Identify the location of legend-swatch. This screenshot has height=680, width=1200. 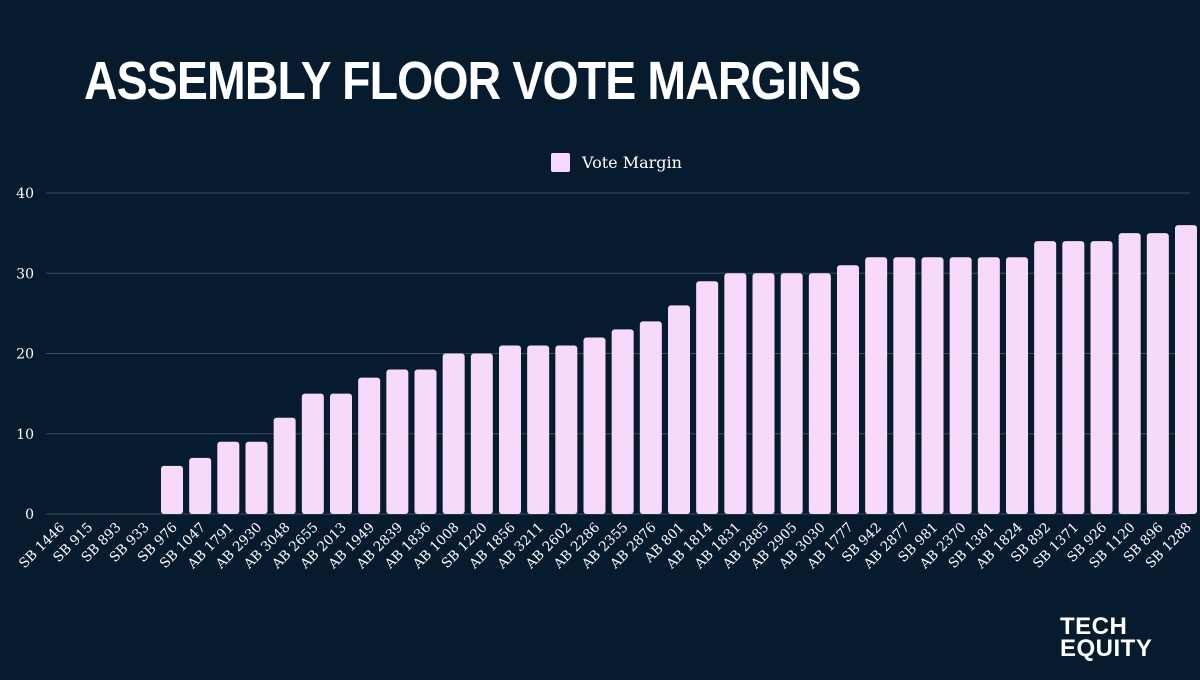
(560, 162).